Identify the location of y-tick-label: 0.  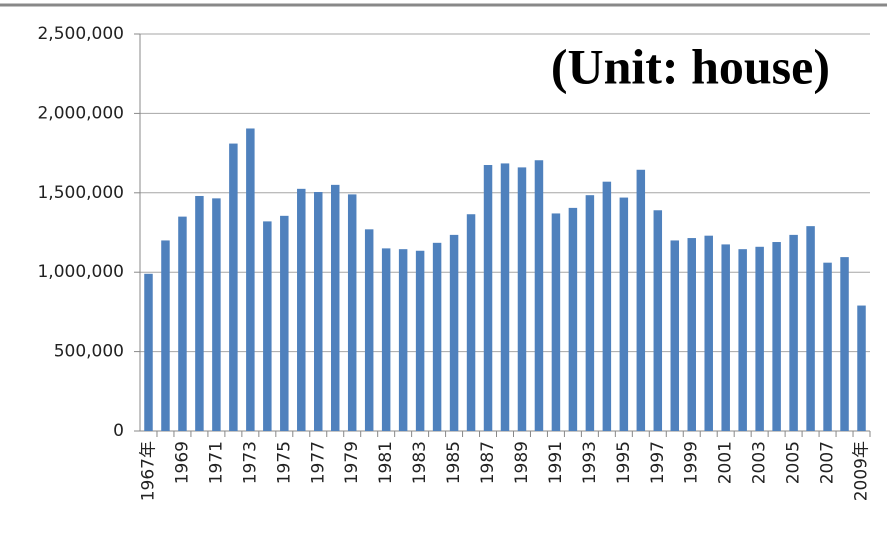
(118, 431).